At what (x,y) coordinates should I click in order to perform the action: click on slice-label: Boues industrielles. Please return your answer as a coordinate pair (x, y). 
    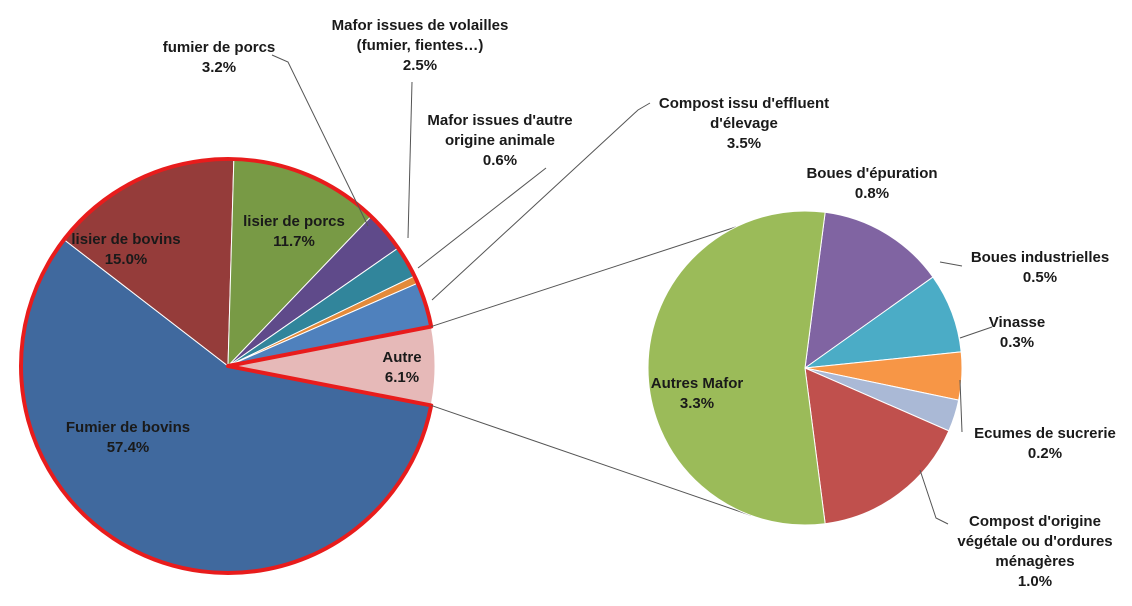
    Looking at the image, I should click on (1040, 257).